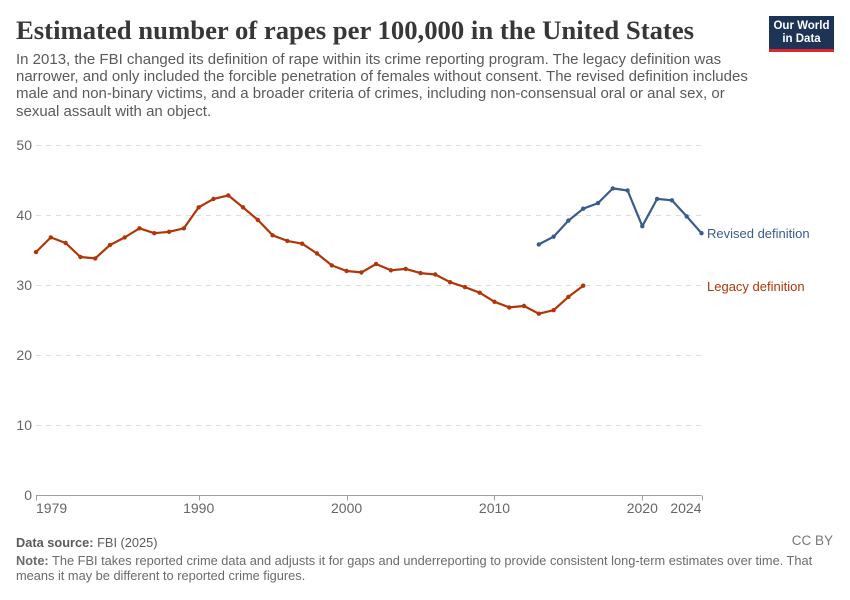  What do you see at coordinates (685, 508) in the screenshot?
I see `svg-text: 2024` at bounding box center [685, 508].